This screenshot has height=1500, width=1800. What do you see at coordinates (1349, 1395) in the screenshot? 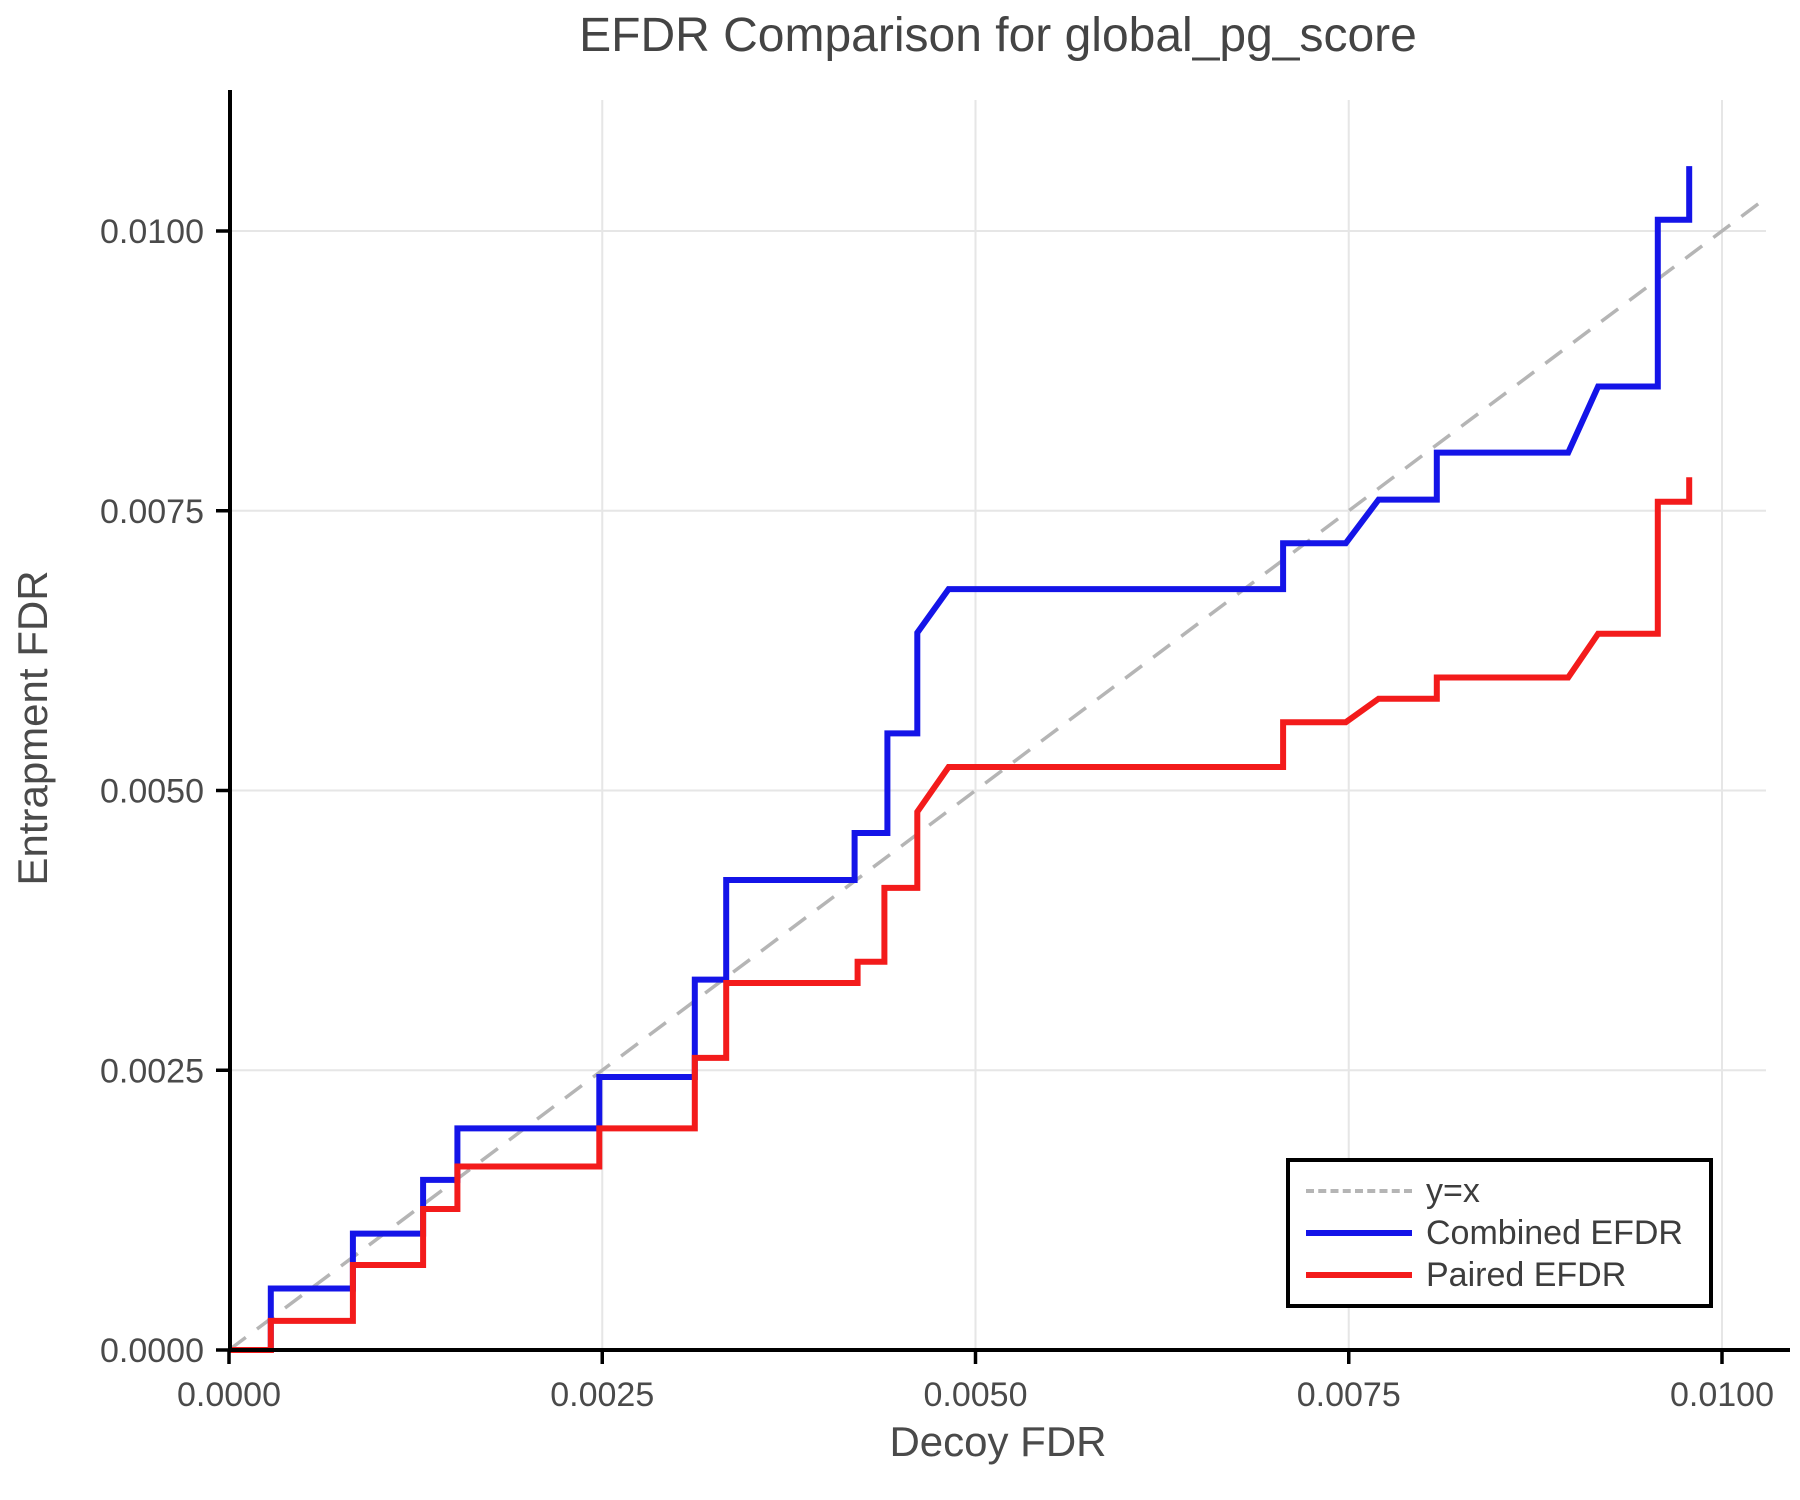
I see `x-tick-label: 0.0075` at bounding box center [1349, 1395].